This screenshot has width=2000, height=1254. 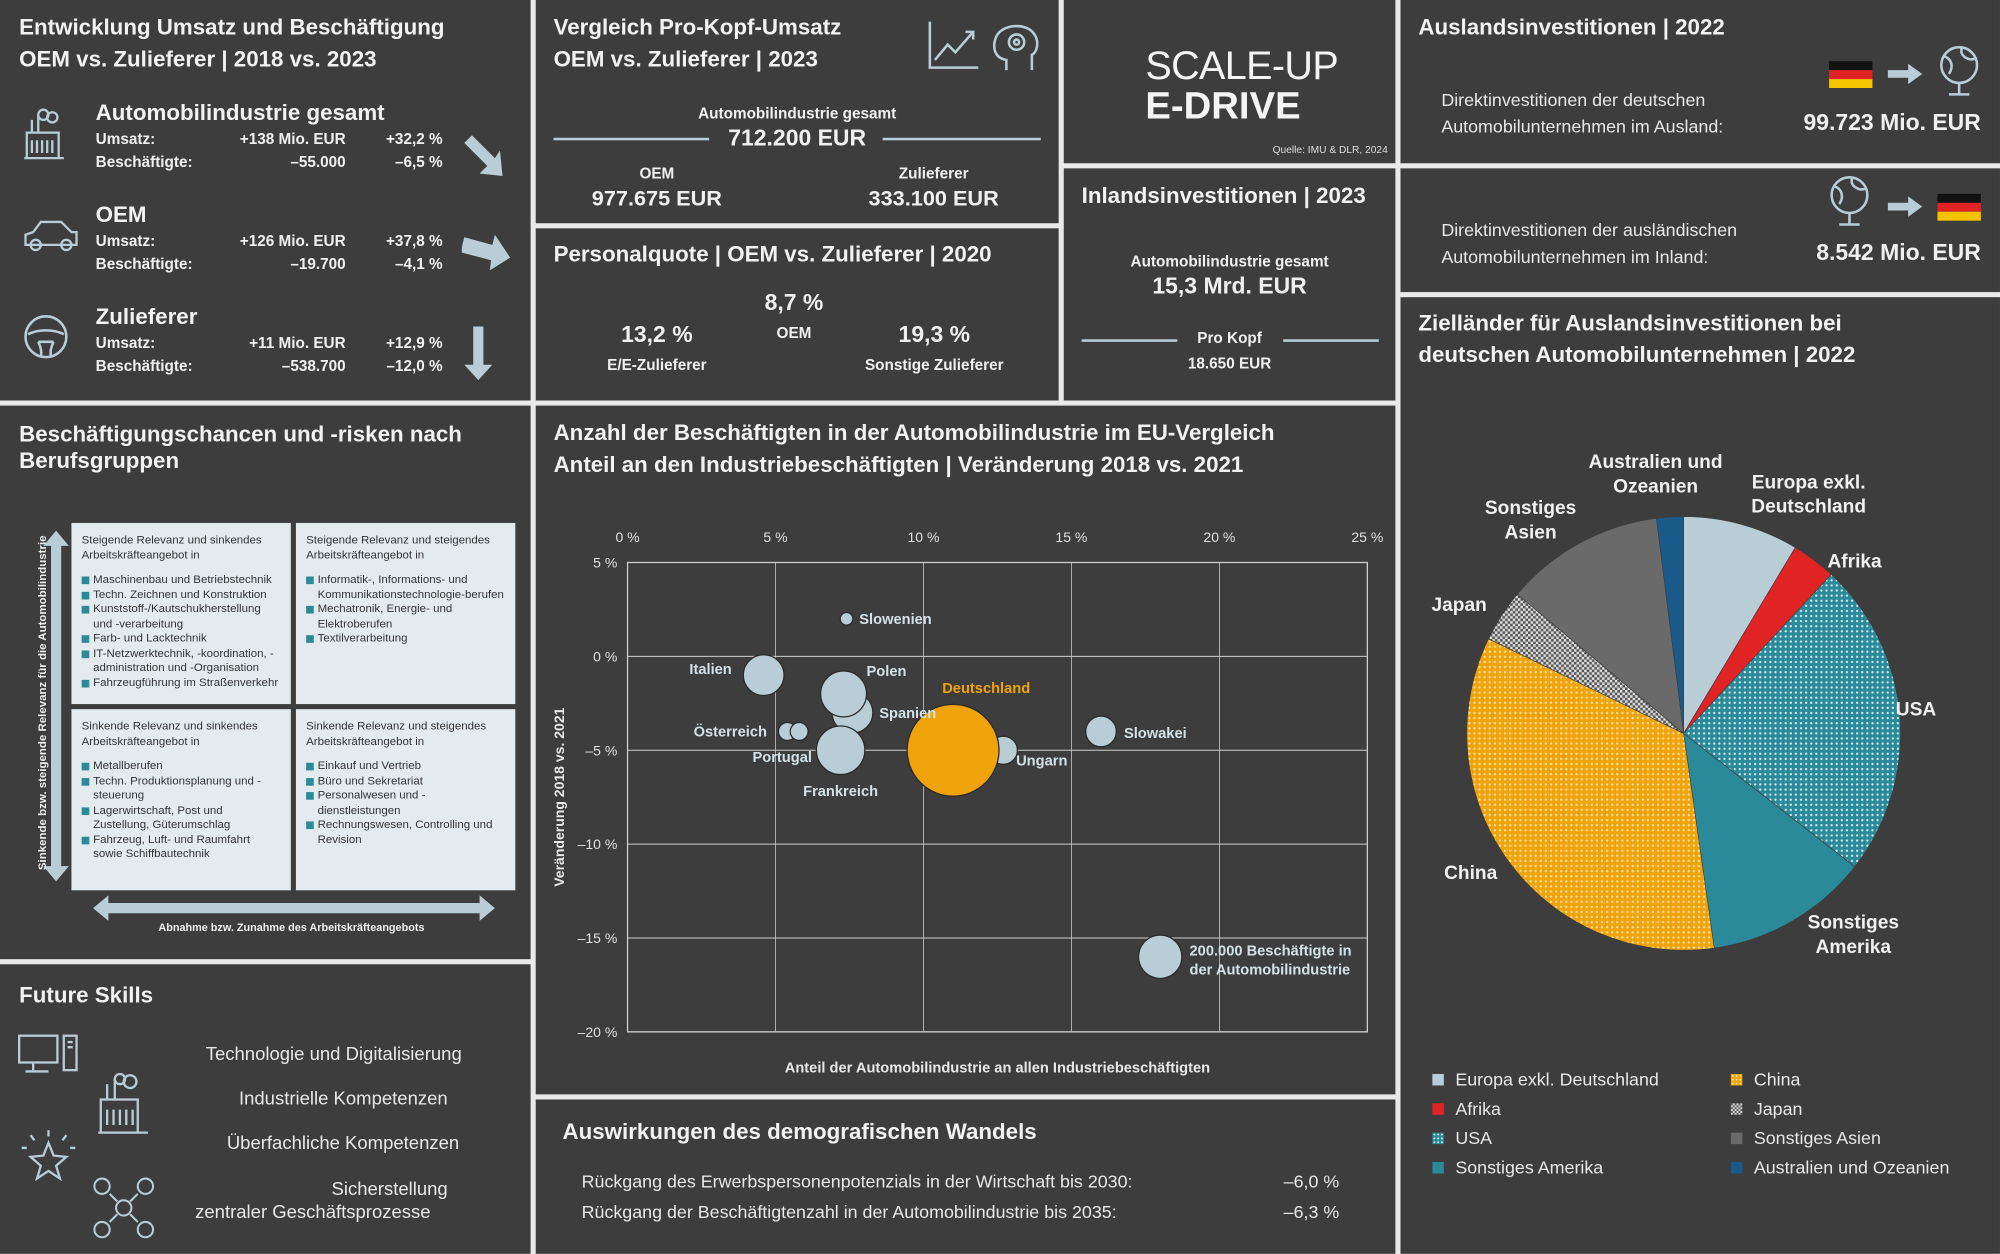 What do you see at coordinates (121, 214) in the screenshot?
I see `group-name: OEM` at bounding box center [121, 214].